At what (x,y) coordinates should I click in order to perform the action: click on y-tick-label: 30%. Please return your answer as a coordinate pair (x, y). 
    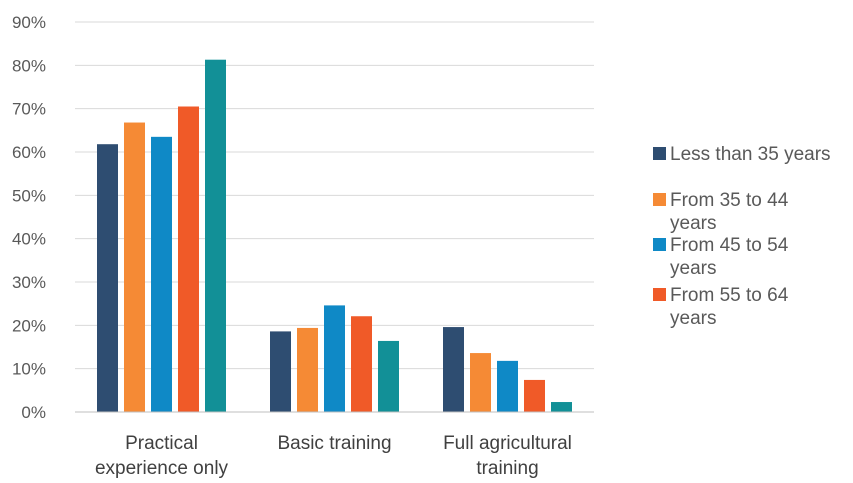
    Looking at the image, I should click on (29, 282).